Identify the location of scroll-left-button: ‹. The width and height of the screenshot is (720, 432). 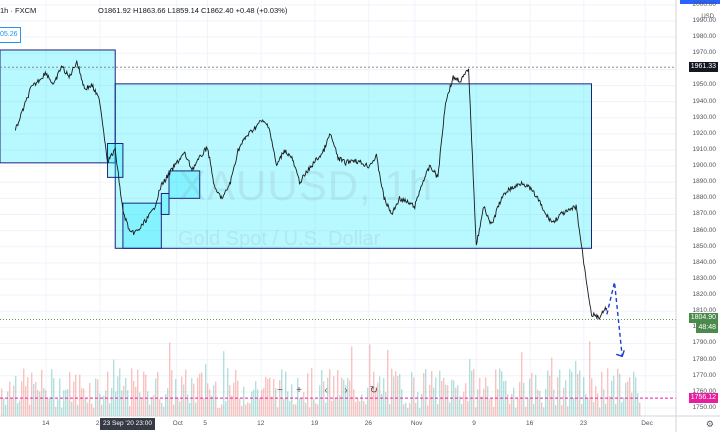
(326, 390).